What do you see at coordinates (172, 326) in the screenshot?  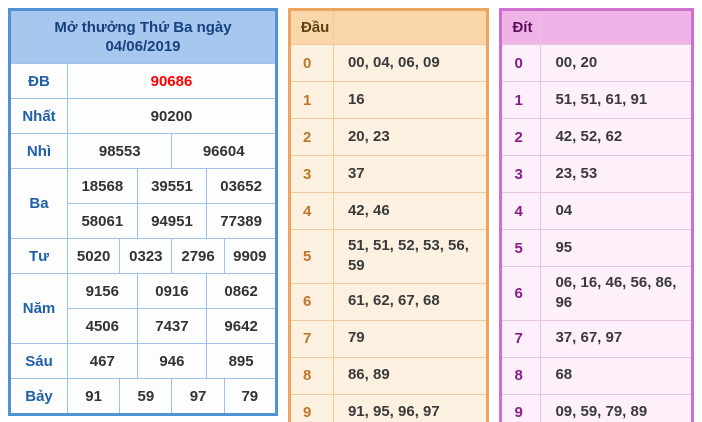 I see `prize-value: 7437` at bounding box center [172, 326].